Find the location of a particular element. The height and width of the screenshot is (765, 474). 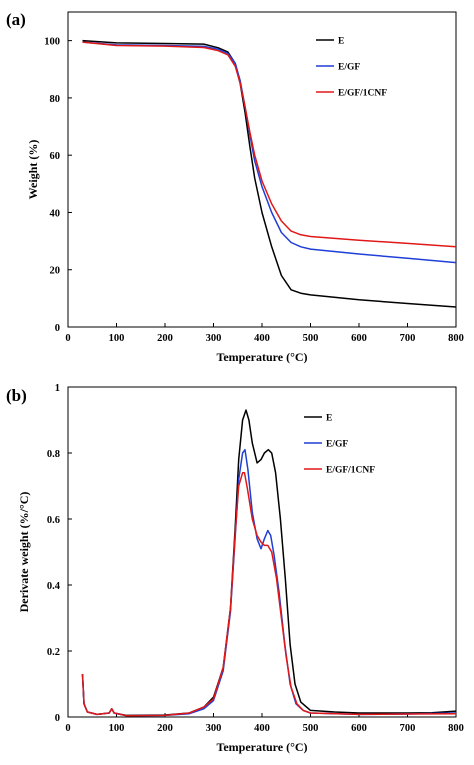

y-tick-label: 0.2 is located at coordinates (53, 652).